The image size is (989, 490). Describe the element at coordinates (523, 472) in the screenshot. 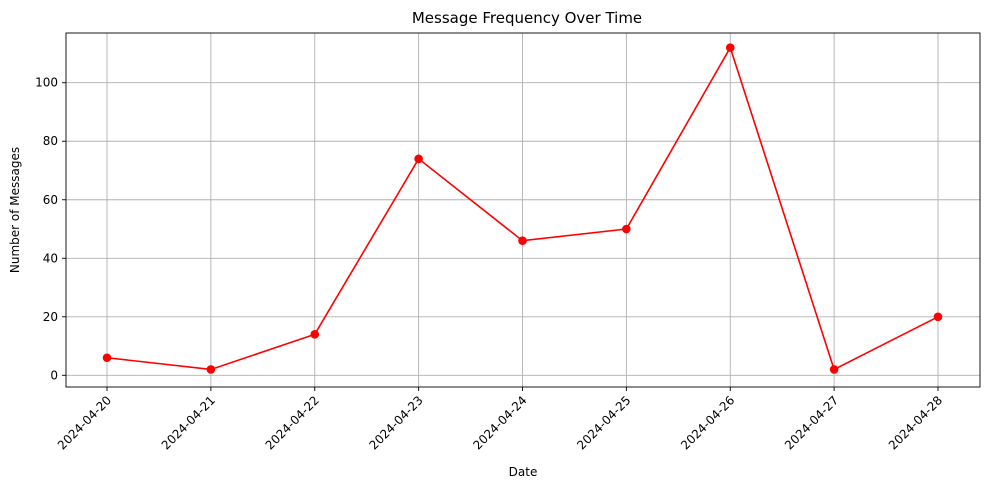

I see `x-axis-label: Date` at that location.